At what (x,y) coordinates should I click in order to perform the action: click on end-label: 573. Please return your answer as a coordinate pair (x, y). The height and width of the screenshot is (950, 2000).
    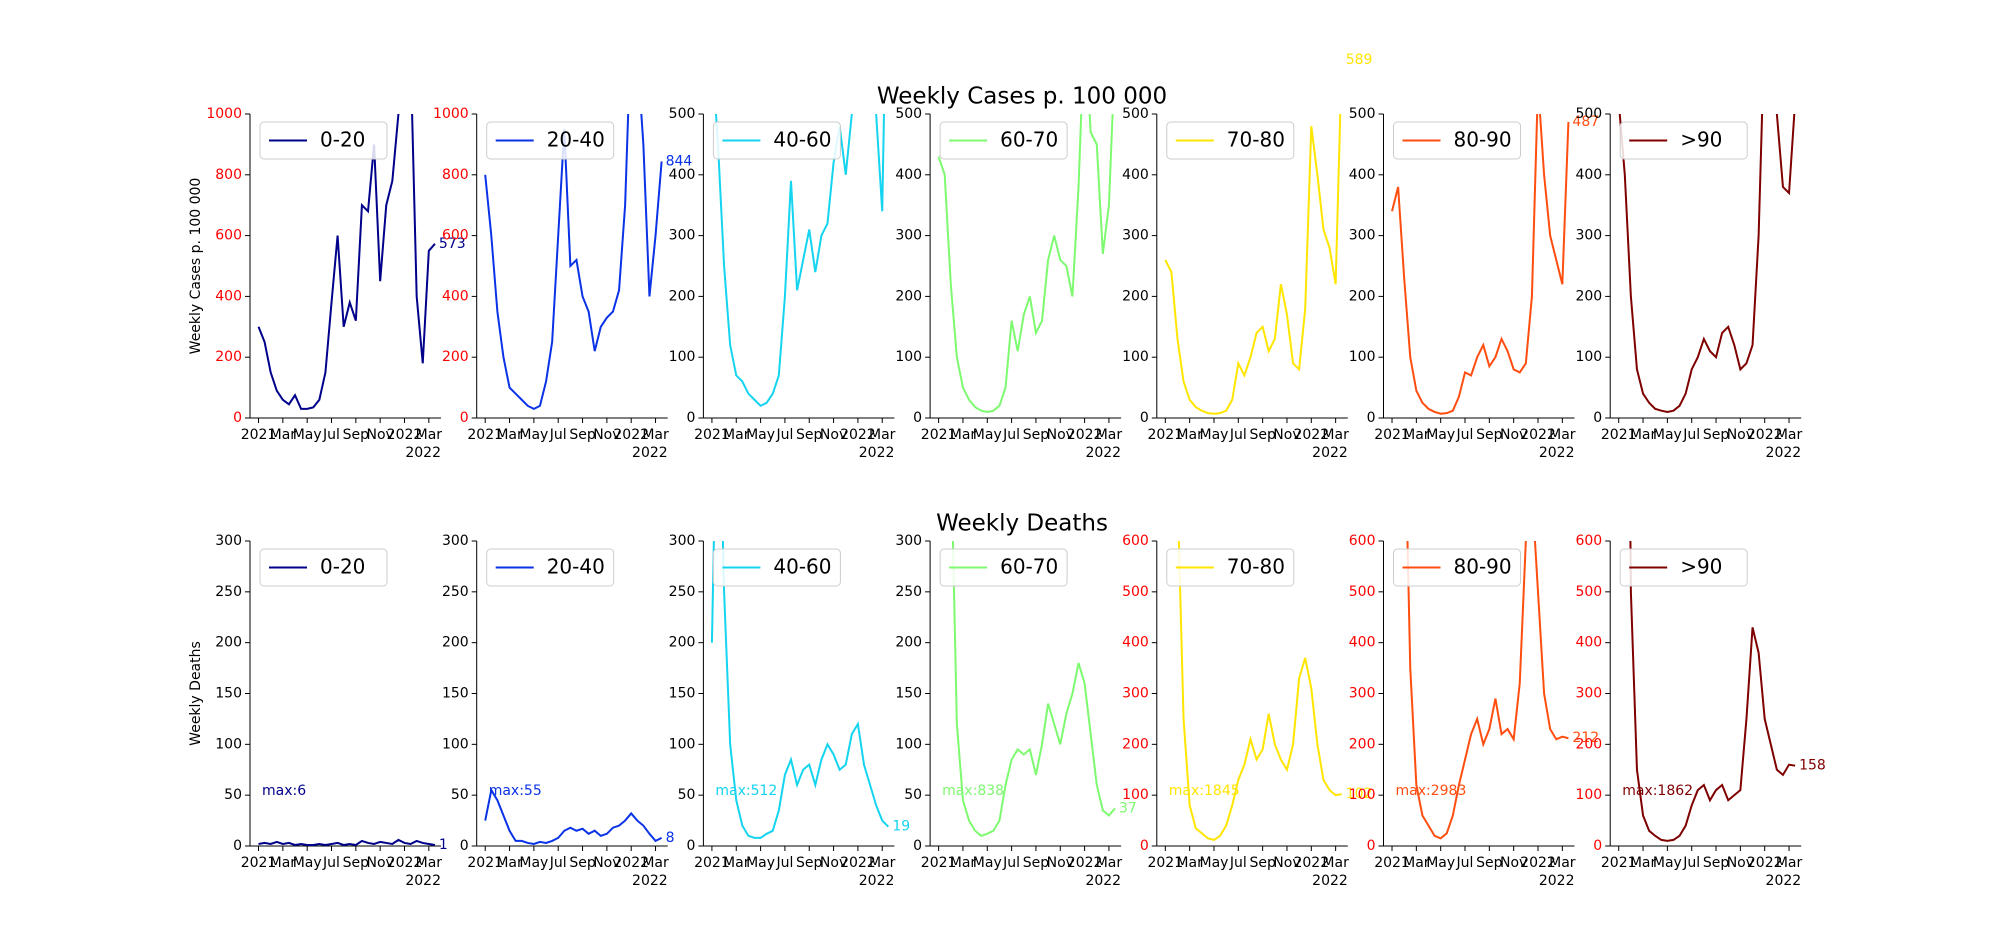
    Looking at the image, I should click on (452, 244).